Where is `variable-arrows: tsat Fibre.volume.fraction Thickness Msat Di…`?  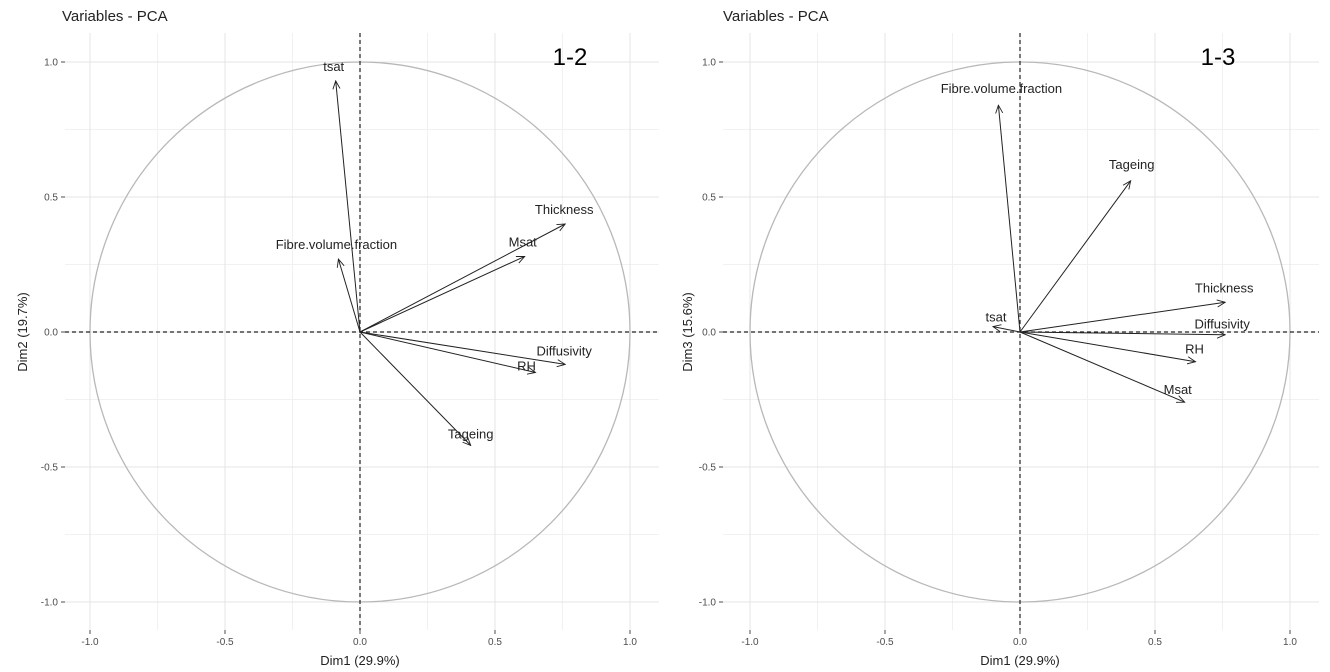
variable-arrows: tsat Fibre.volume.fraction Thickness Msat Di… is located at coordinates (435, 252).